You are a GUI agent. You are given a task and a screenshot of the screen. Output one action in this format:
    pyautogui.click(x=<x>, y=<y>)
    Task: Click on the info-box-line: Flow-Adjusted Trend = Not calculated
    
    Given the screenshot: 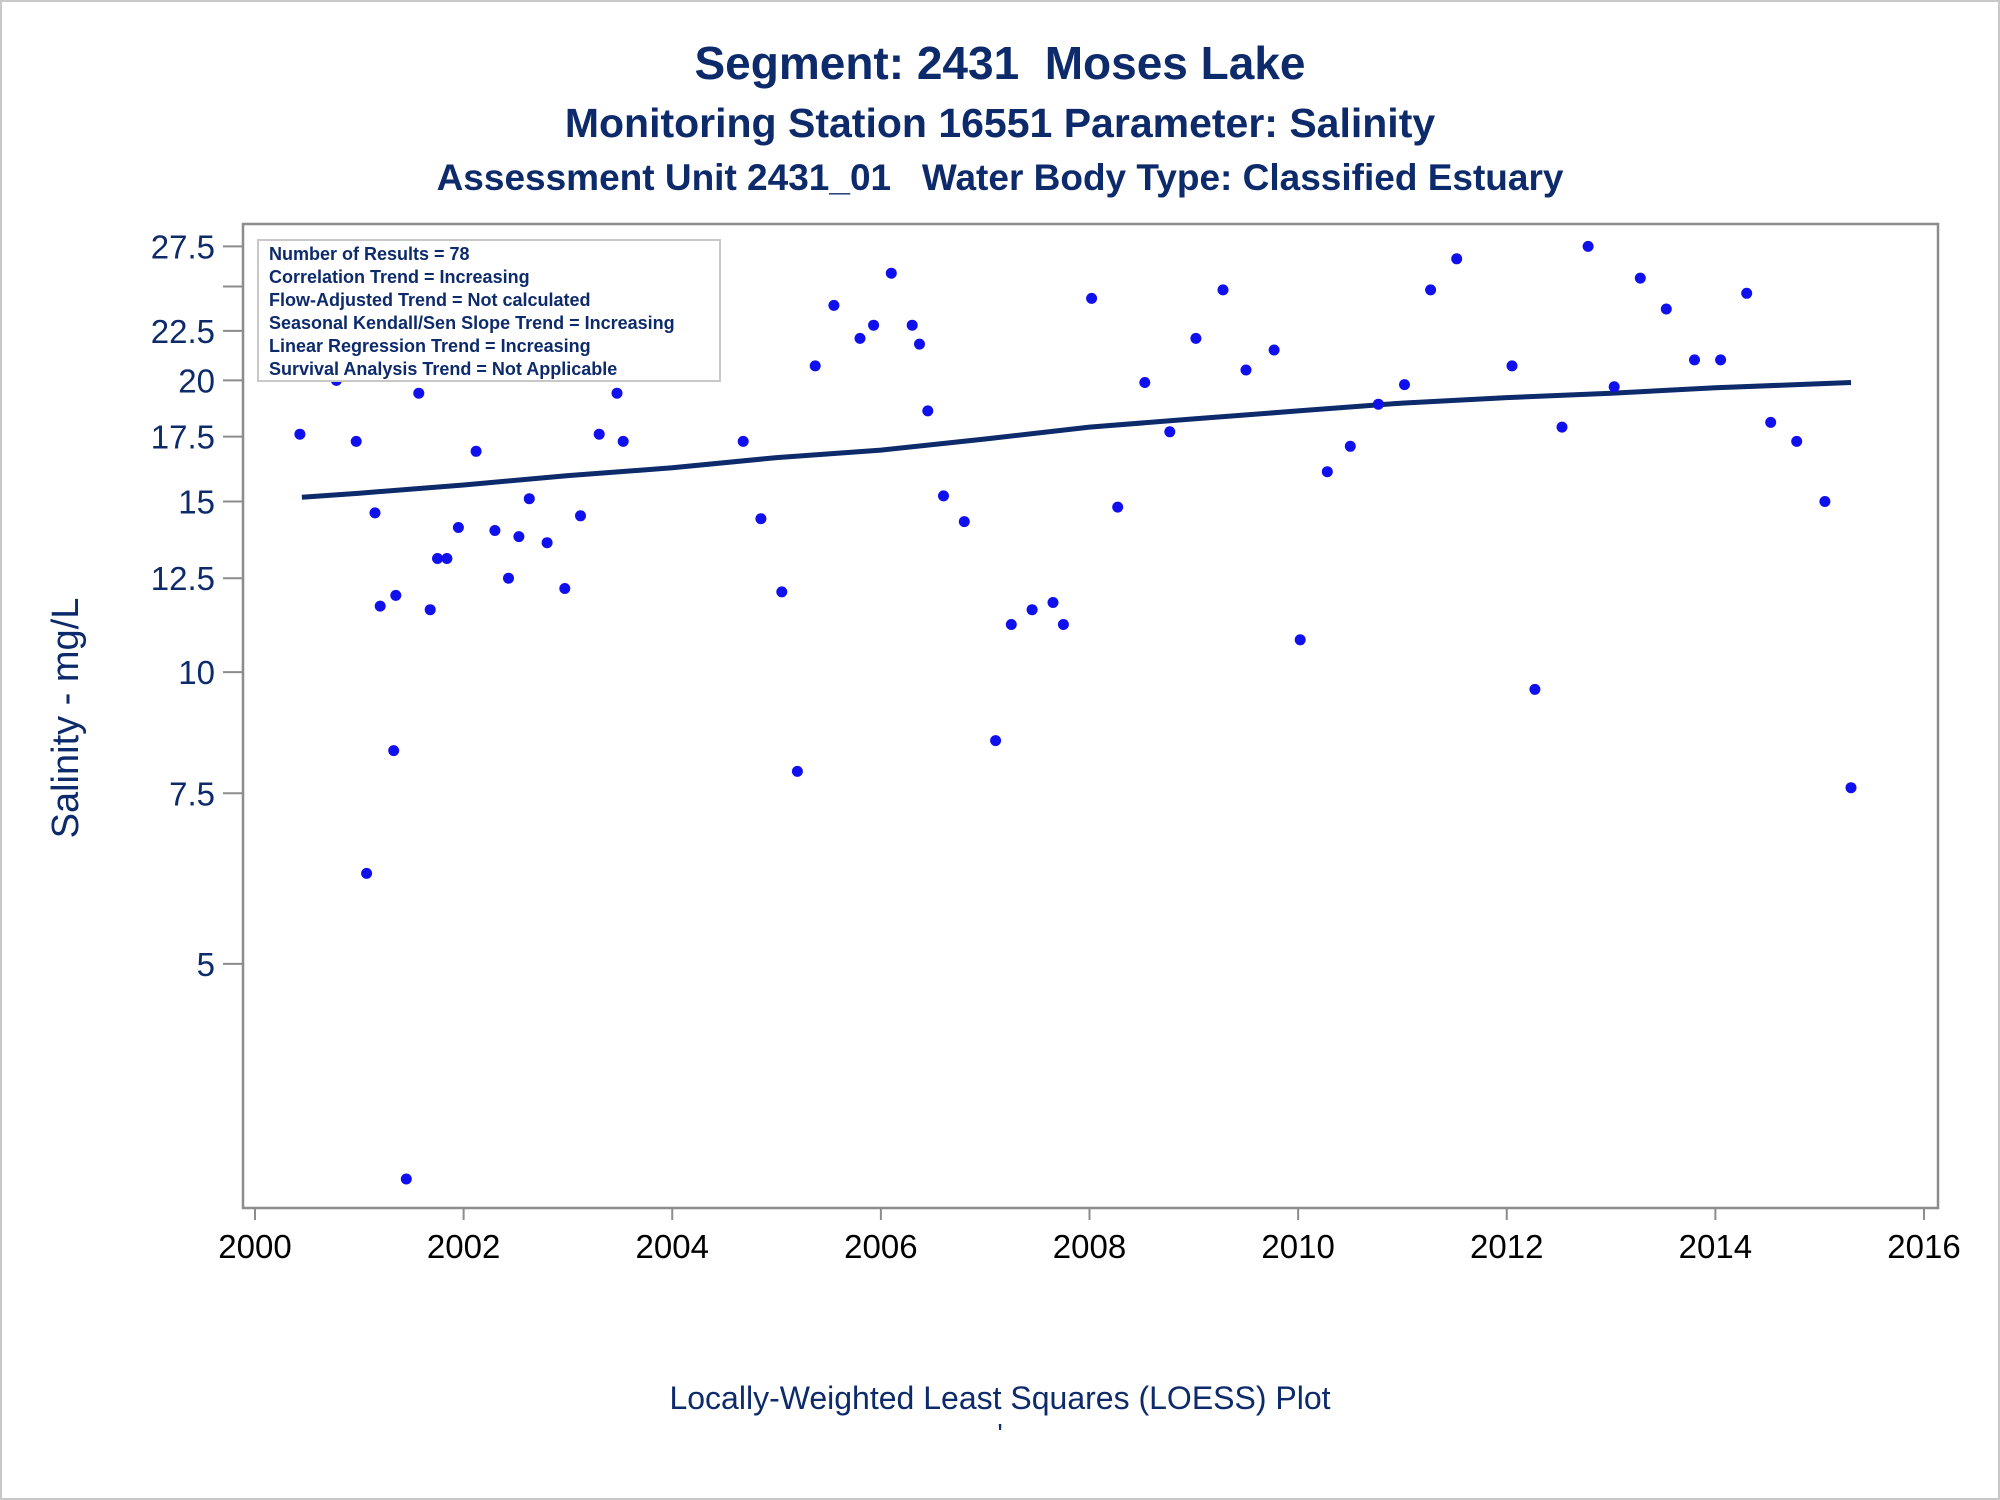 What is the action you would take?
    pyautogui.click(x=430, y=300)
    